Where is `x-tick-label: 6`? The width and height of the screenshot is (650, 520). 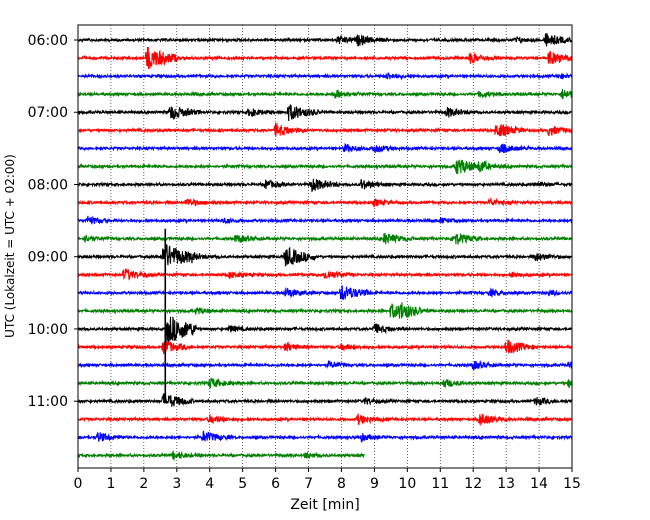 x-tick-label: 6 is located at coordinates (275, 484).